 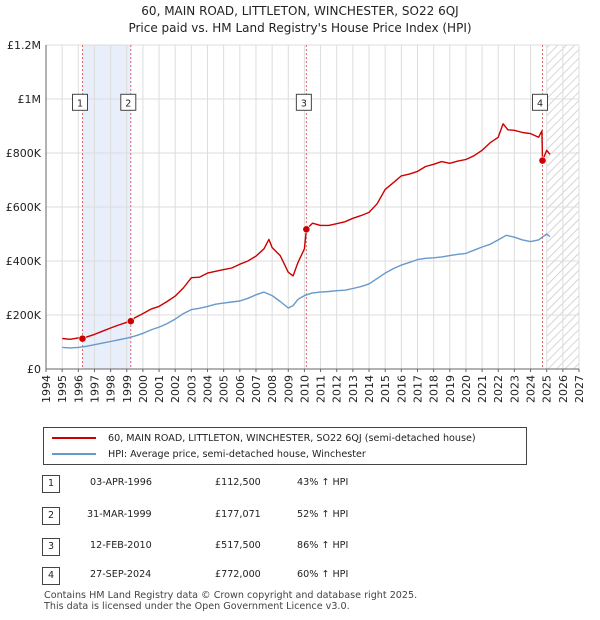 I want to click on transaction-date: 12-FEB-2010, so click(x=121, y=545).